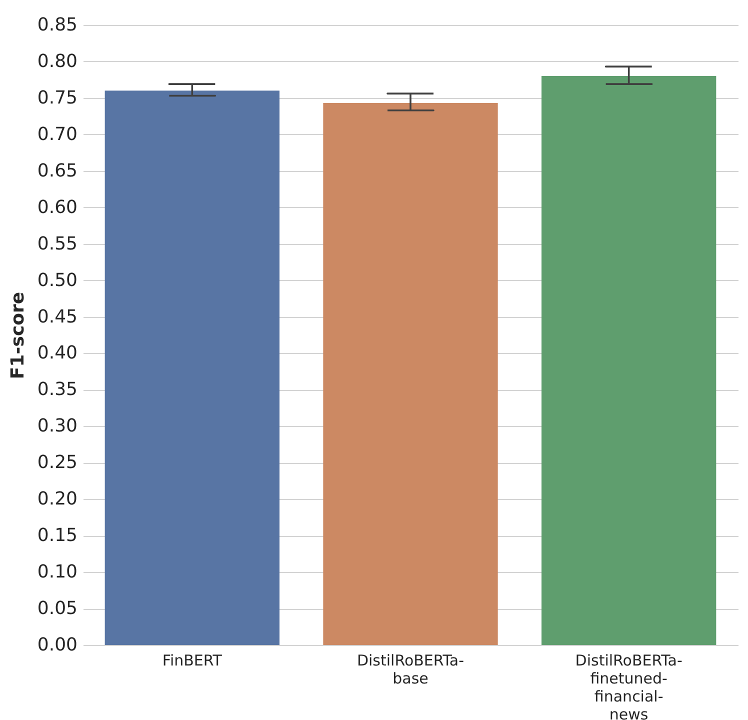 Image resolution: width=748 pixels, height=720 pixels. Describe the element at coordinates (410, 670) in the screenshot. I see `x-tick-label: DistilRoBERTa-base` at that location.